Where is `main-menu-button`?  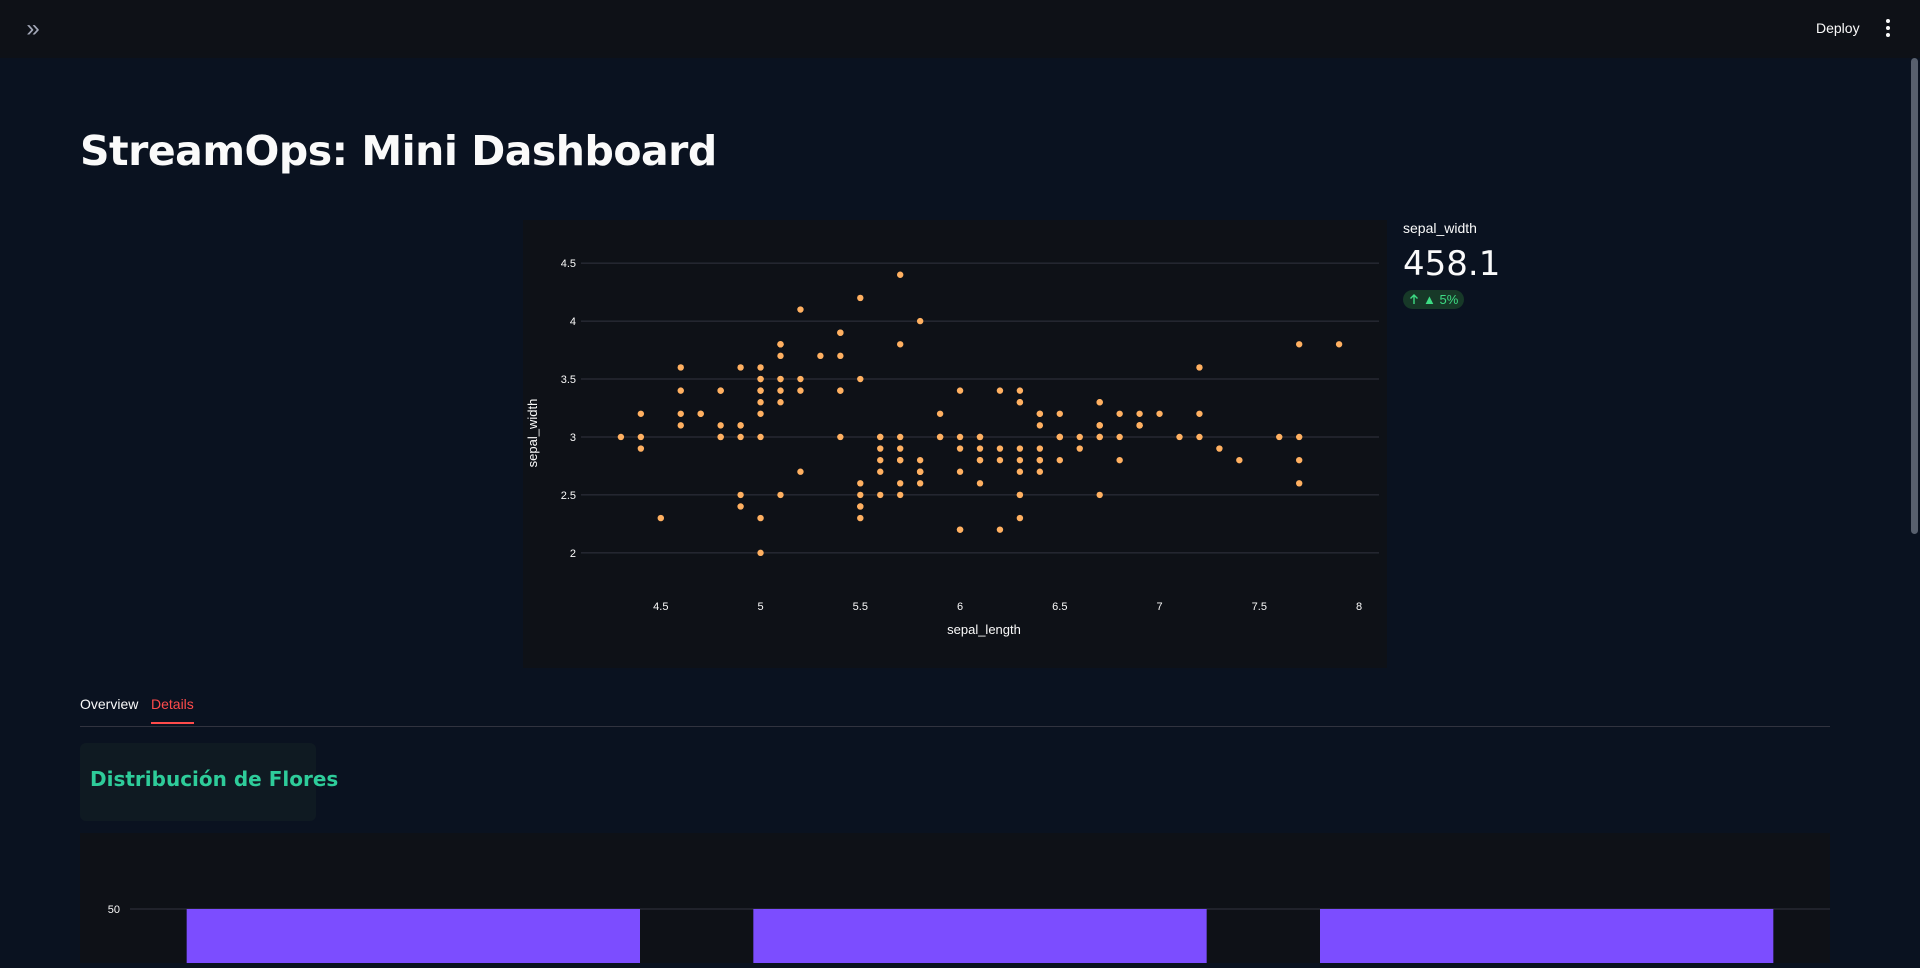
main-menu-button is located at coordinates (1888, 28).